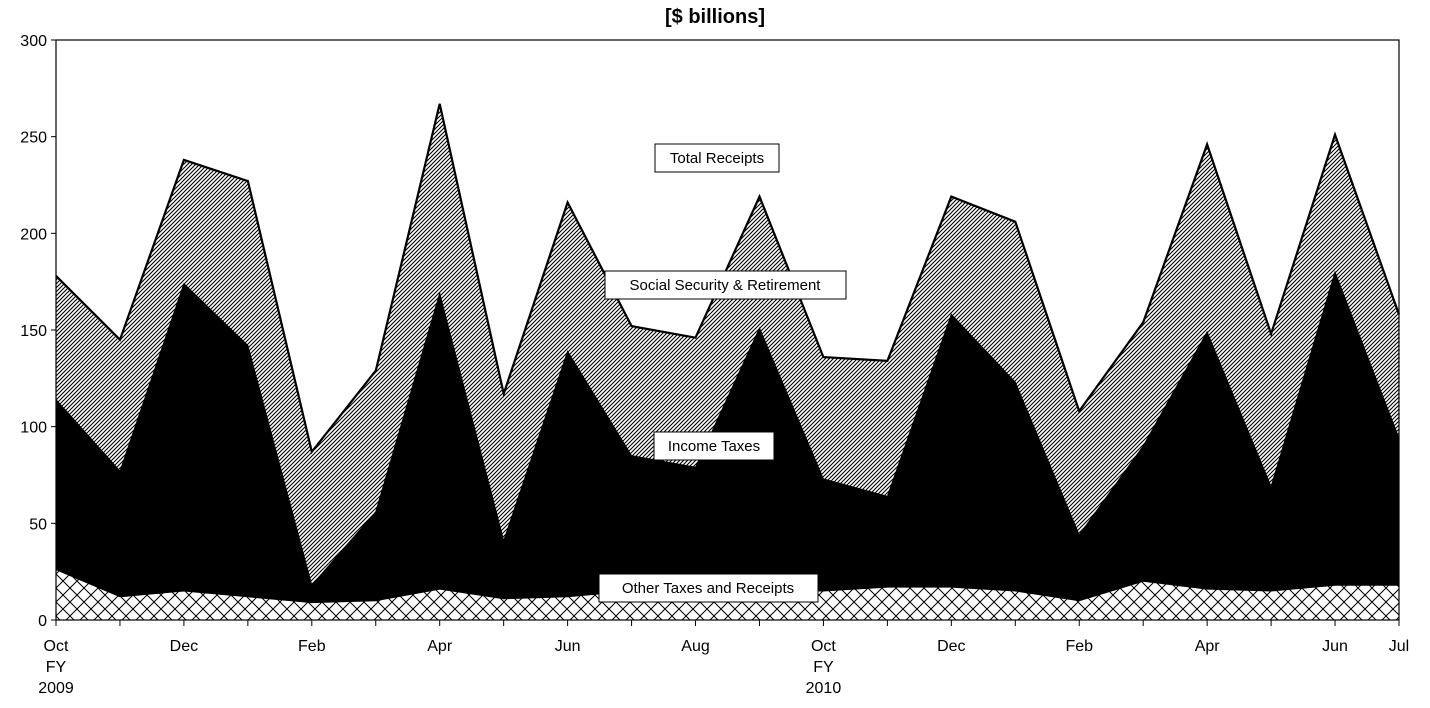 The height and width of the screenshot is (708, 1430). What do you see at coordinates (33, 138) in the screenshot?
I see `y-tick-label: 250` at bounding box center [33, 138].